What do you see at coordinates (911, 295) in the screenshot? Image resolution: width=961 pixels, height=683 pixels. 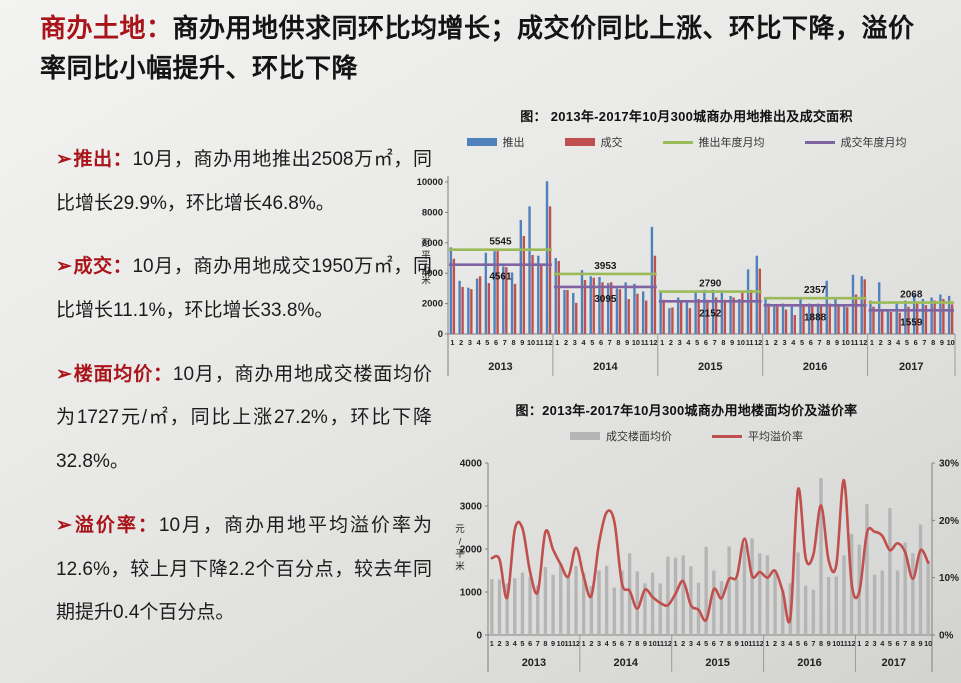 I see `svg-text: 2068` at bounding box center [911, 295].